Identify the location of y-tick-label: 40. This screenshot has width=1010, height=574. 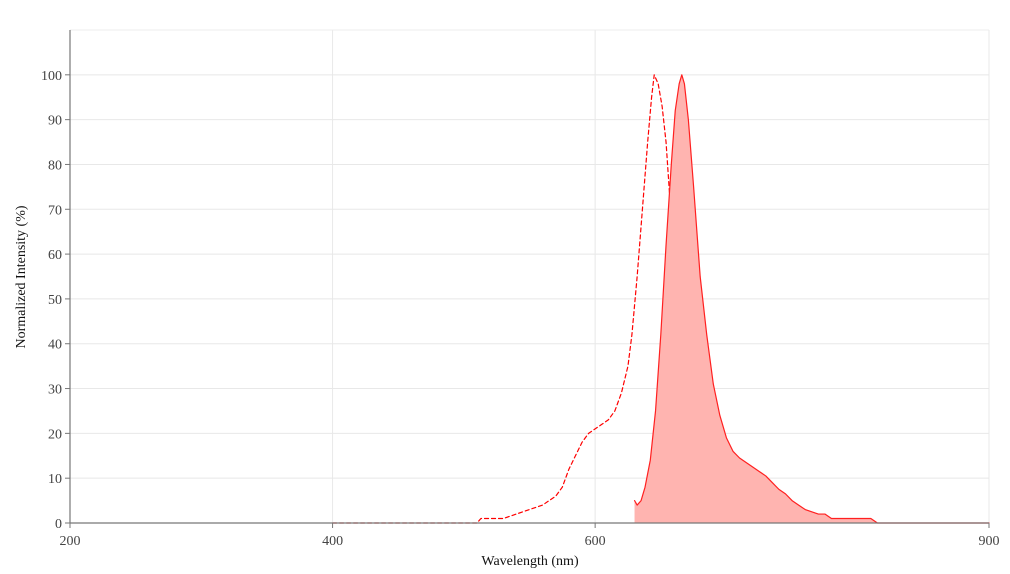
(55, 345).